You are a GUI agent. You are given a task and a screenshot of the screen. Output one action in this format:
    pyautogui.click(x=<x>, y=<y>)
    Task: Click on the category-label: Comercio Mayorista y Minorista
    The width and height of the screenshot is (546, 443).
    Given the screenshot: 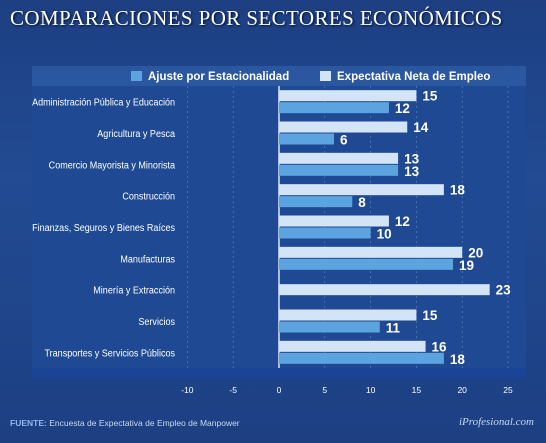 What is the action you would take?
    pyautogui.click(x=112, y=166)
    